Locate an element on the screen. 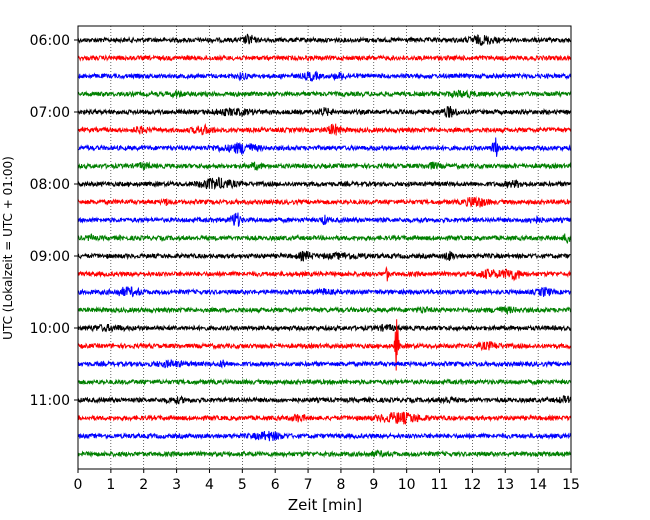 The width and height of the screenshot is (650, 520). x-tick-label-3: 3 is located at coordinates (176, 485).